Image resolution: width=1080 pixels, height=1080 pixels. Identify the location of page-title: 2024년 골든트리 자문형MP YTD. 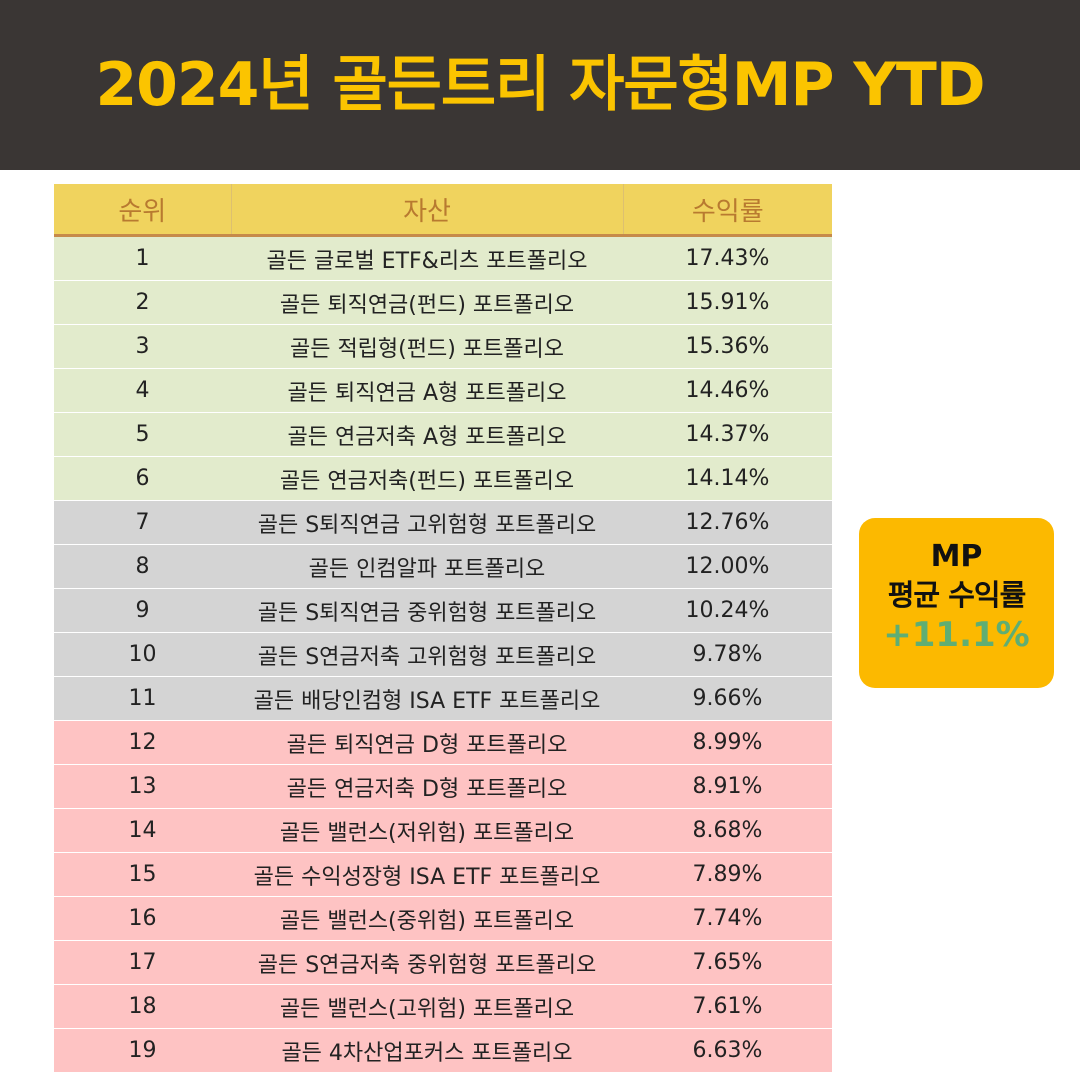
(540, 85).